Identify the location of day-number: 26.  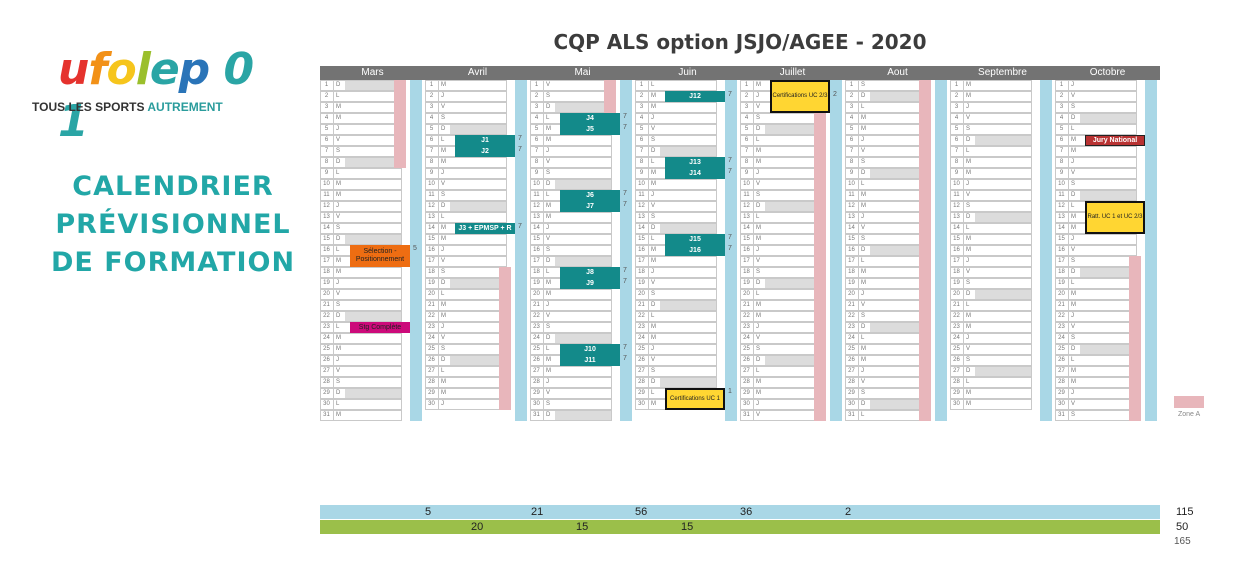
(641, 360).